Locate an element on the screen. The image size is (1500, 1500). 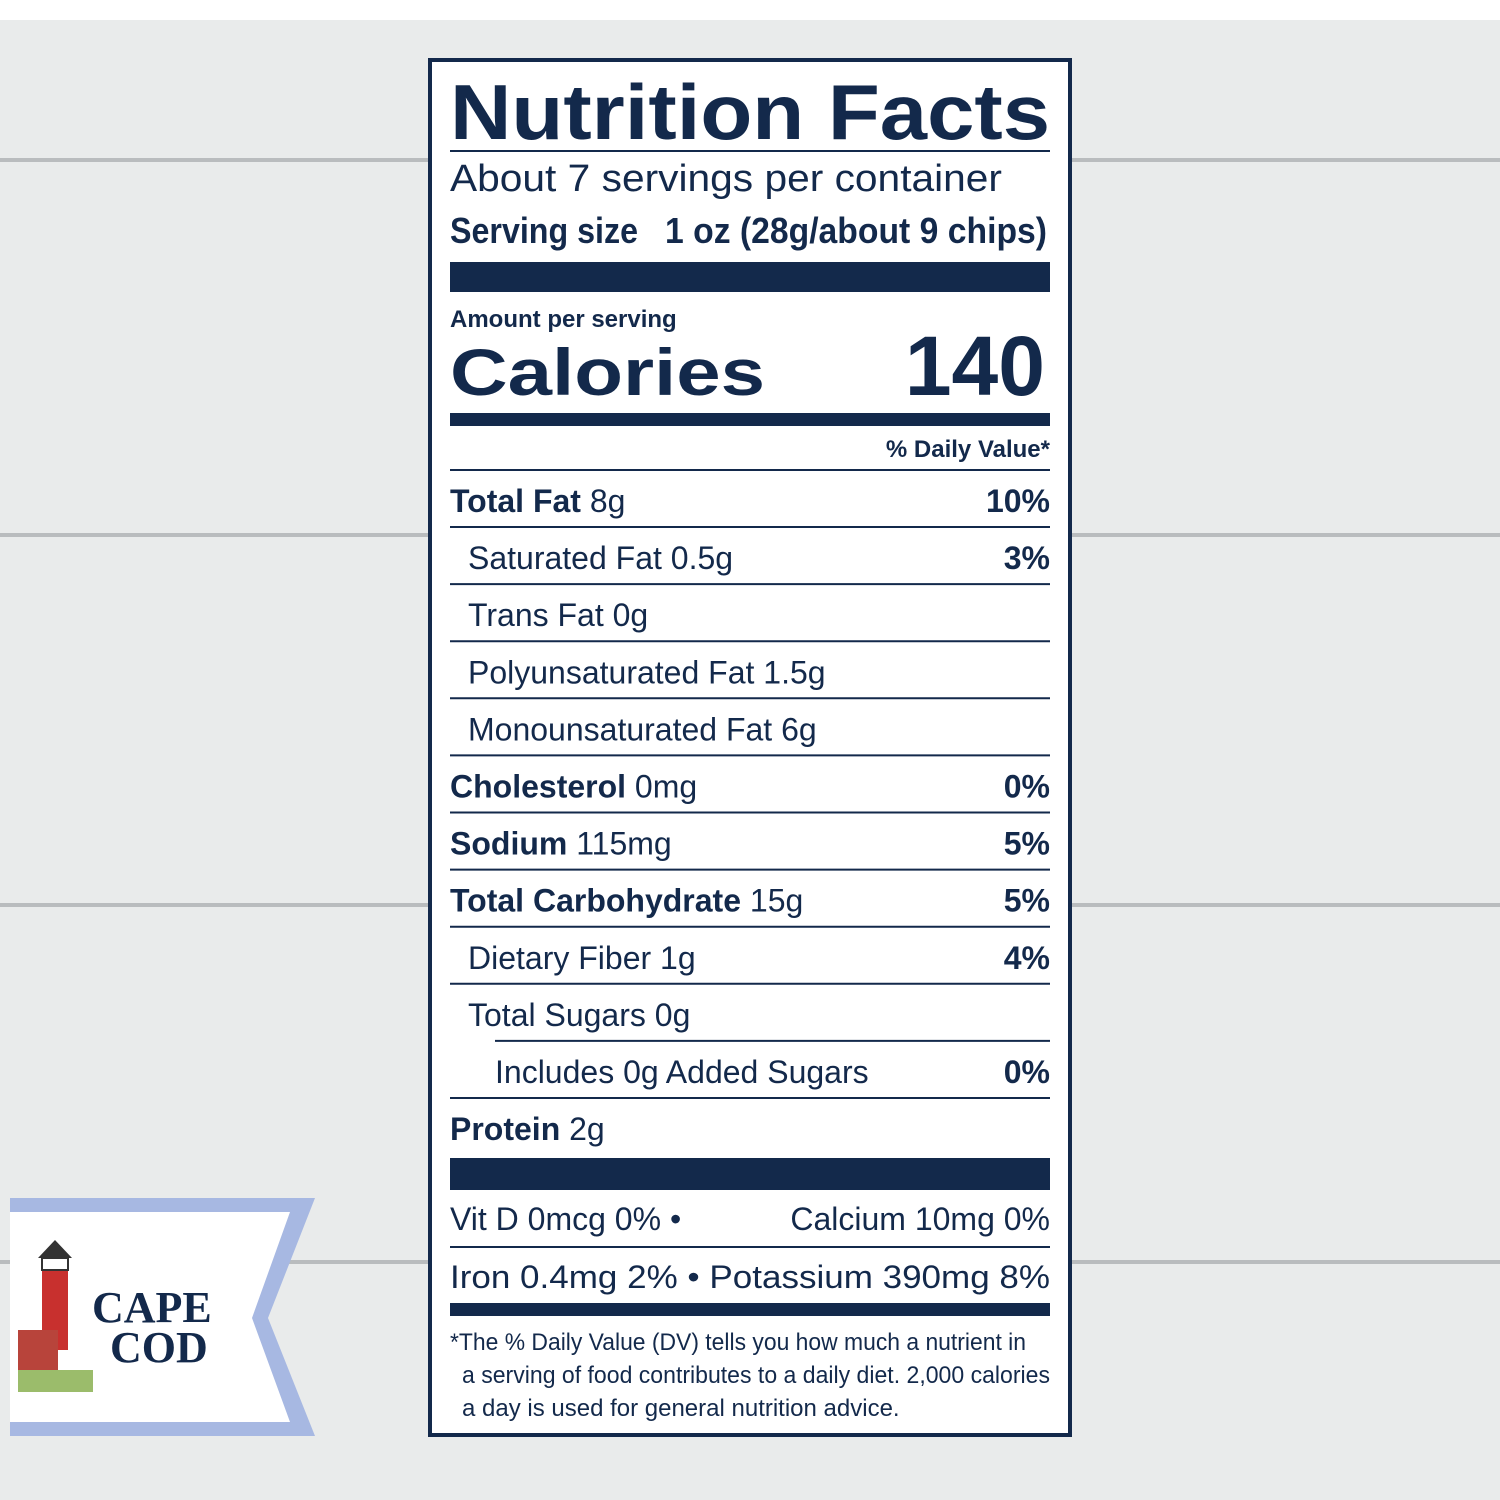
calories-label: Calories is located at coordinates (607, 372).